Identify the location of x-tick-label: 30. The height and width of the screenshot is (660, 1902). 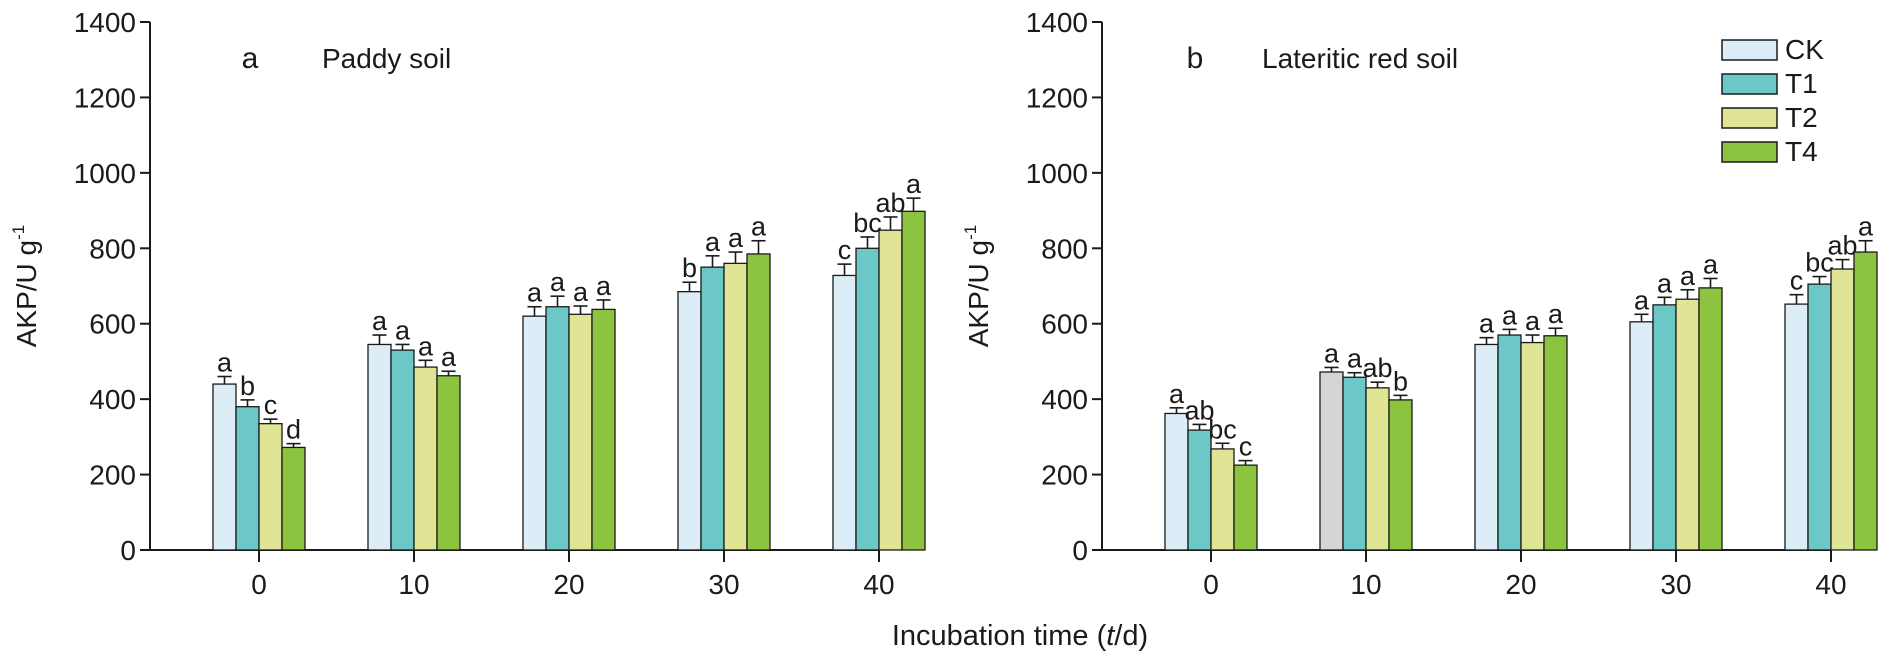
(1675, 584).